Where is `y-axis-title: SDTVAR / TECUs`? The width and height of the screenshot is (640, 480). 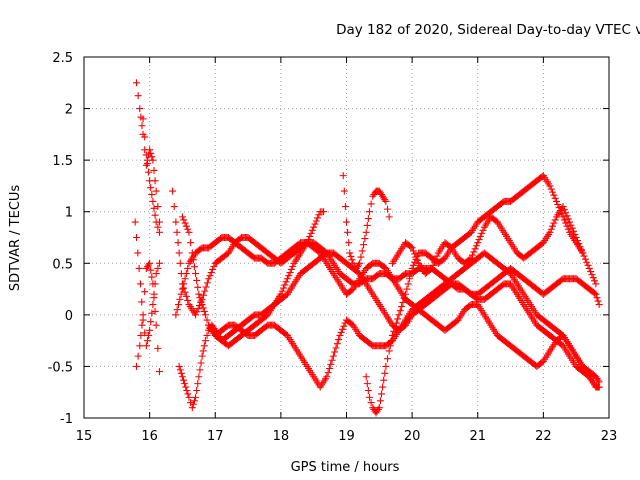
y-axis-title: SDTVAR / TECUs is located at coordinates (15, 238).